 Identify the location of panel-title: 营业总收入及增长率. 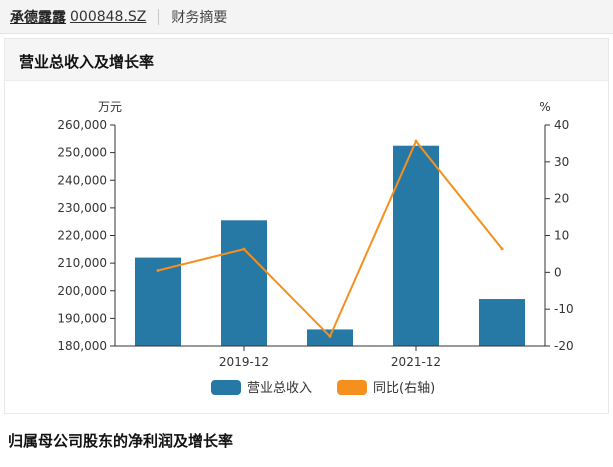
(87, 62).